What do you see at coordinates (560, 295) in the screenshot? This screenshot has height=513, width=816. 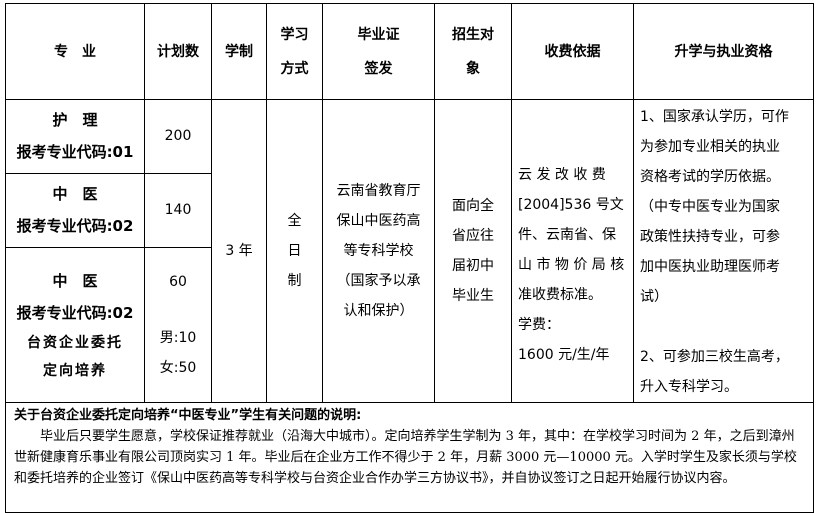 I see `fee-line: 准收费标准。` at bounding box center [560, 295].